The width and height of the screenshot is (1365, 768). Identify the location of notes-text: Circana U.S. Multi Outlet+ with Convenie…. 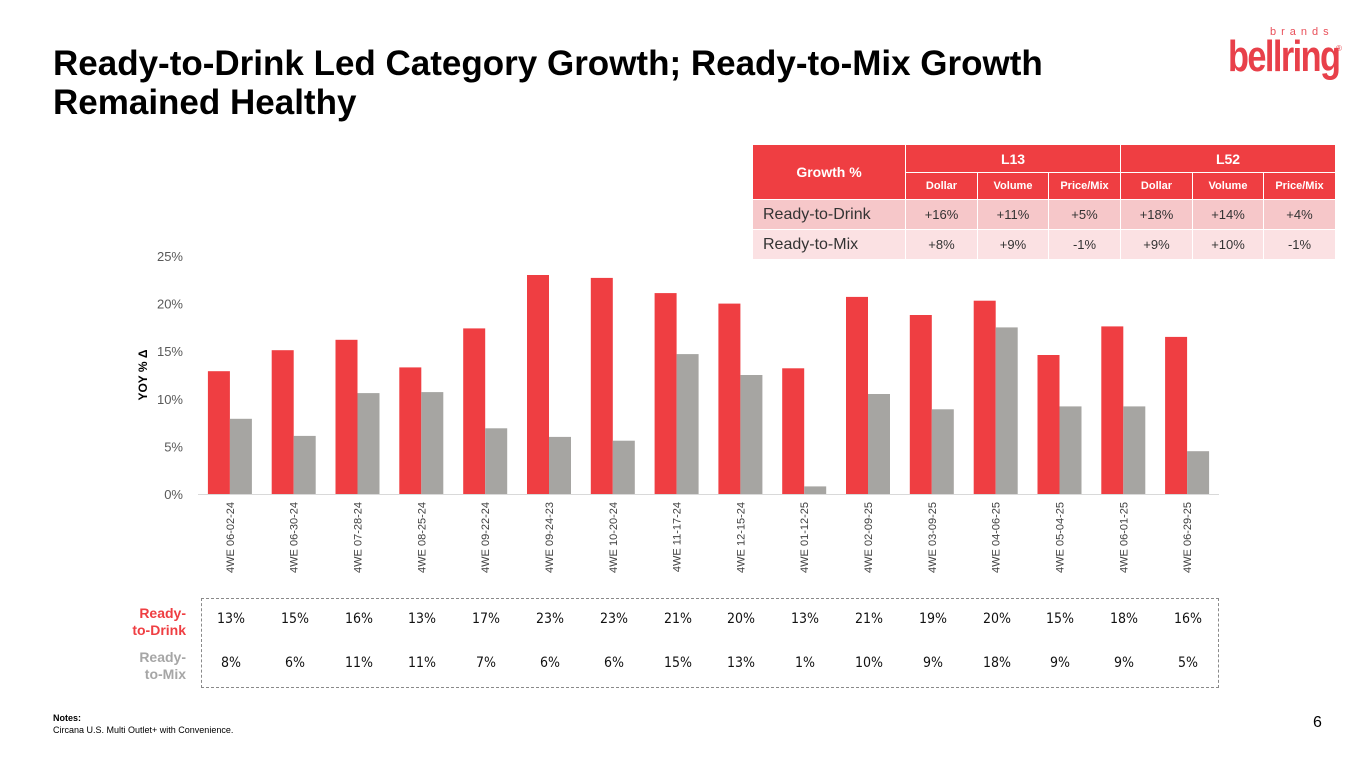
(143, 730).